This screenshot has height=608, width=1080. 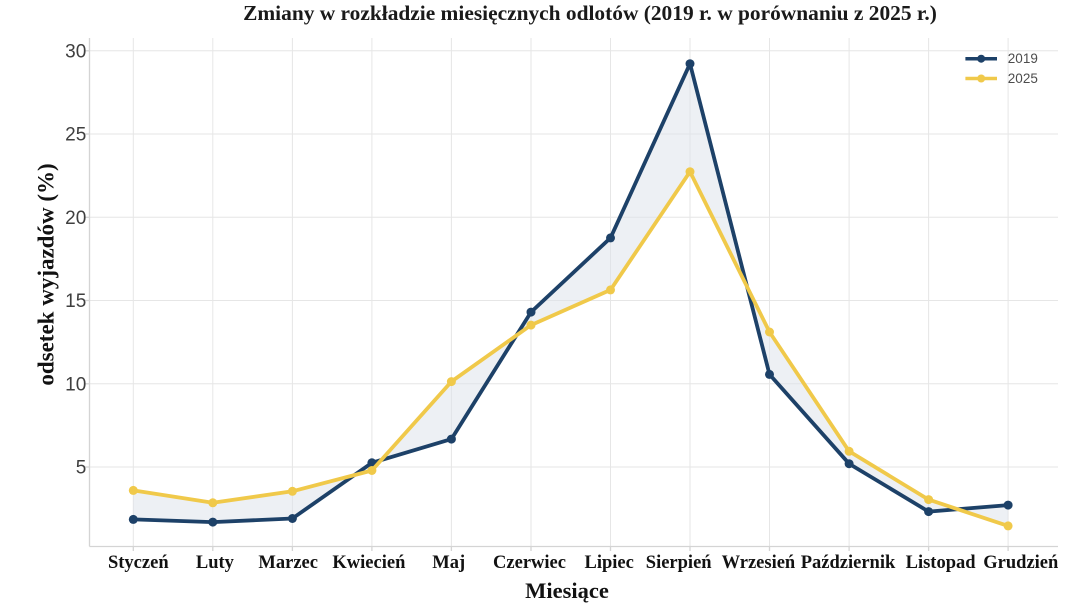 What do you see at coordinates (529, 563) in the screenshot?
I see `svg-text: Czerwiec` at bounding box center [529, 563].